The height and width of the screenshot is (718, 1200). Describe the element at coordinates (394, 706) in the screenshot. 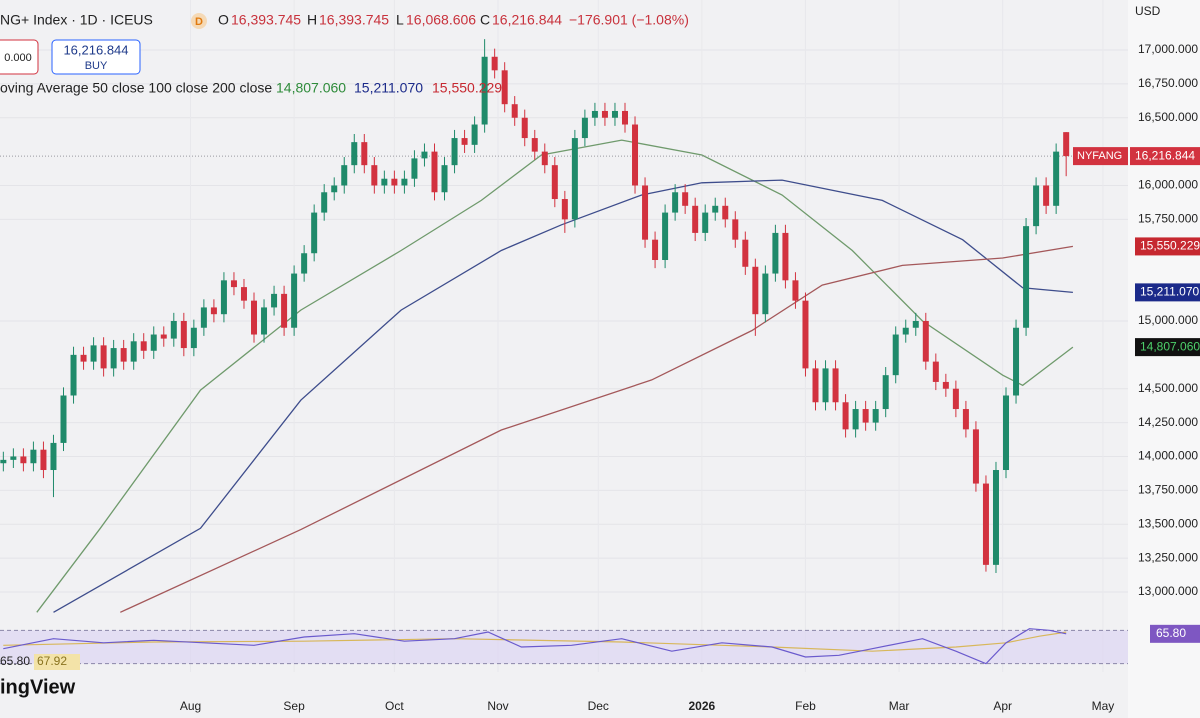

I see `x-tick-label: Oct` at that location.